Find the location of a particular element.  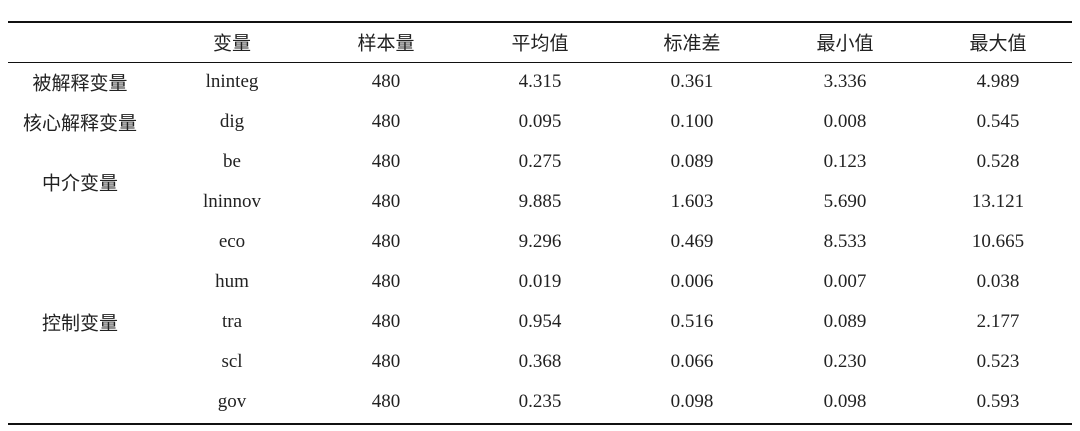

data-cell: 3.336 is located at coordinates (845, 81).